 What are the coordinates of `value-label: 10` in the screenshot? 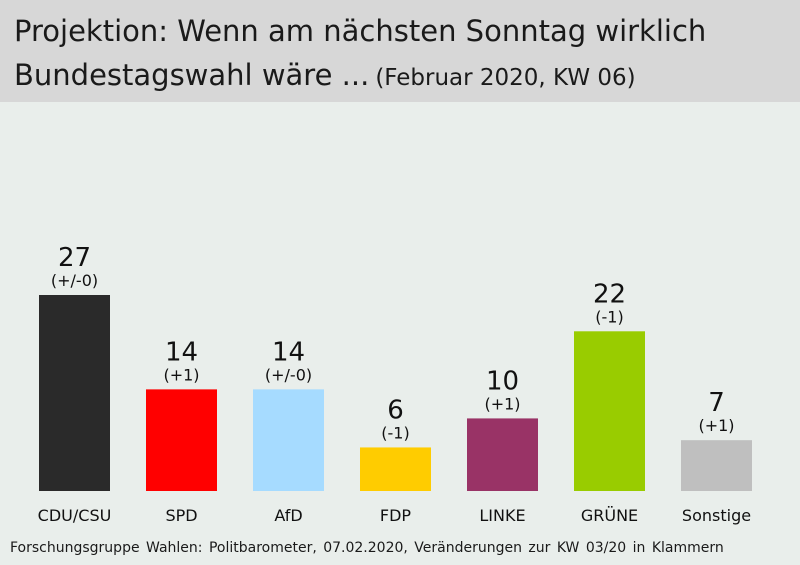 It's located at (502, 381).